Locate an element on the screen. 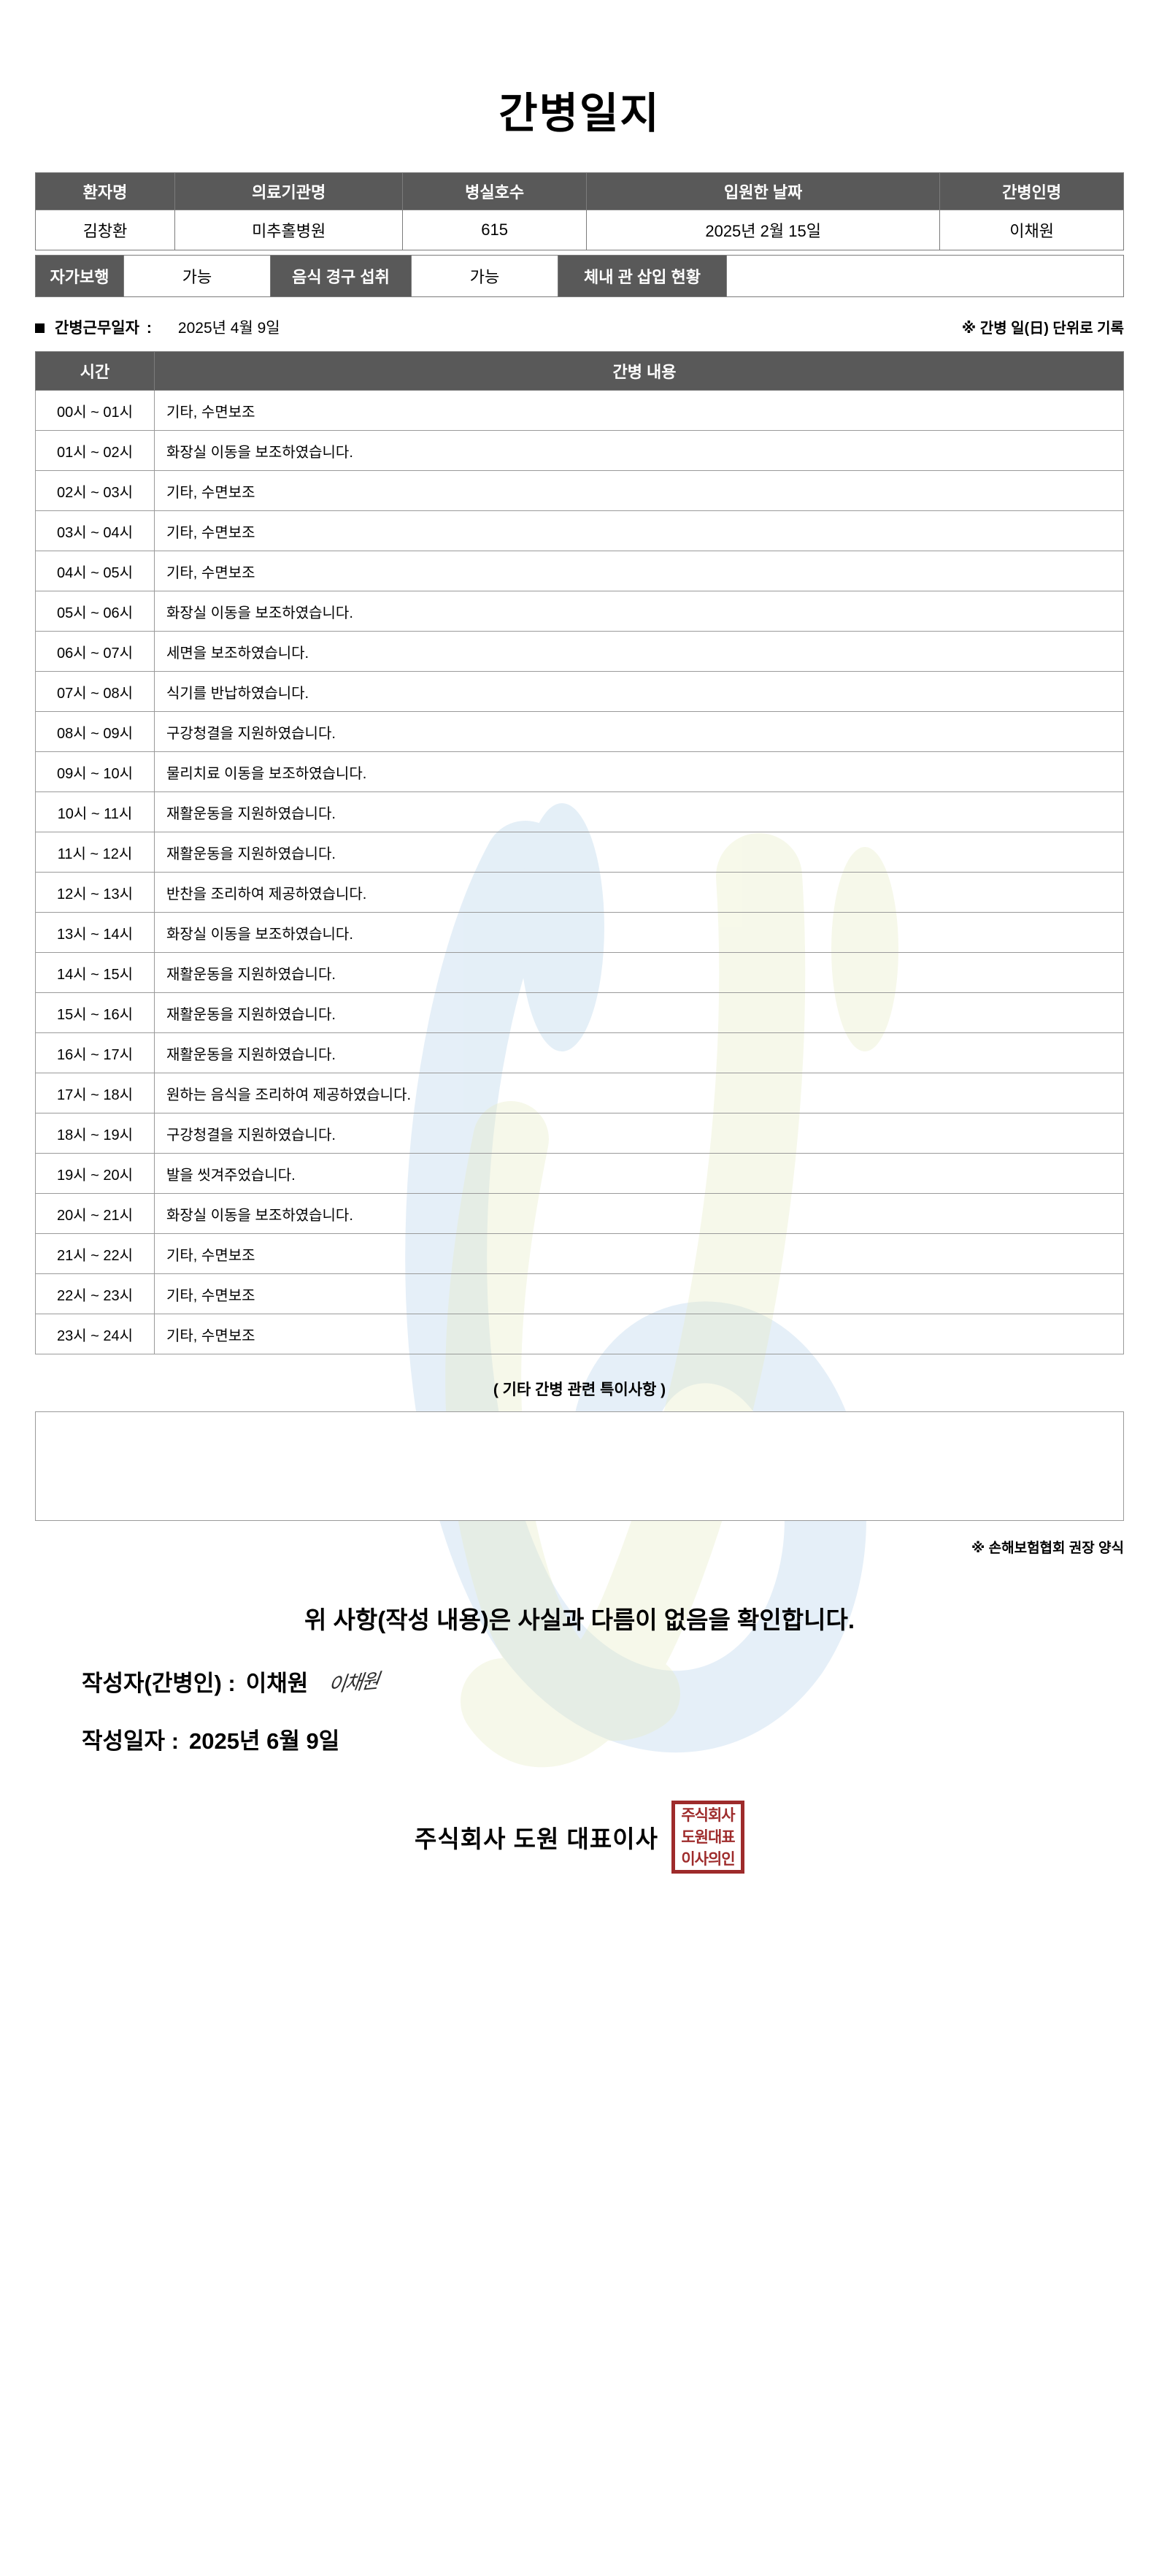 This screenshot has height=2576, width=1159. care-log-time: 17시 ~ 18시 is located at coordinates (95, 1093).